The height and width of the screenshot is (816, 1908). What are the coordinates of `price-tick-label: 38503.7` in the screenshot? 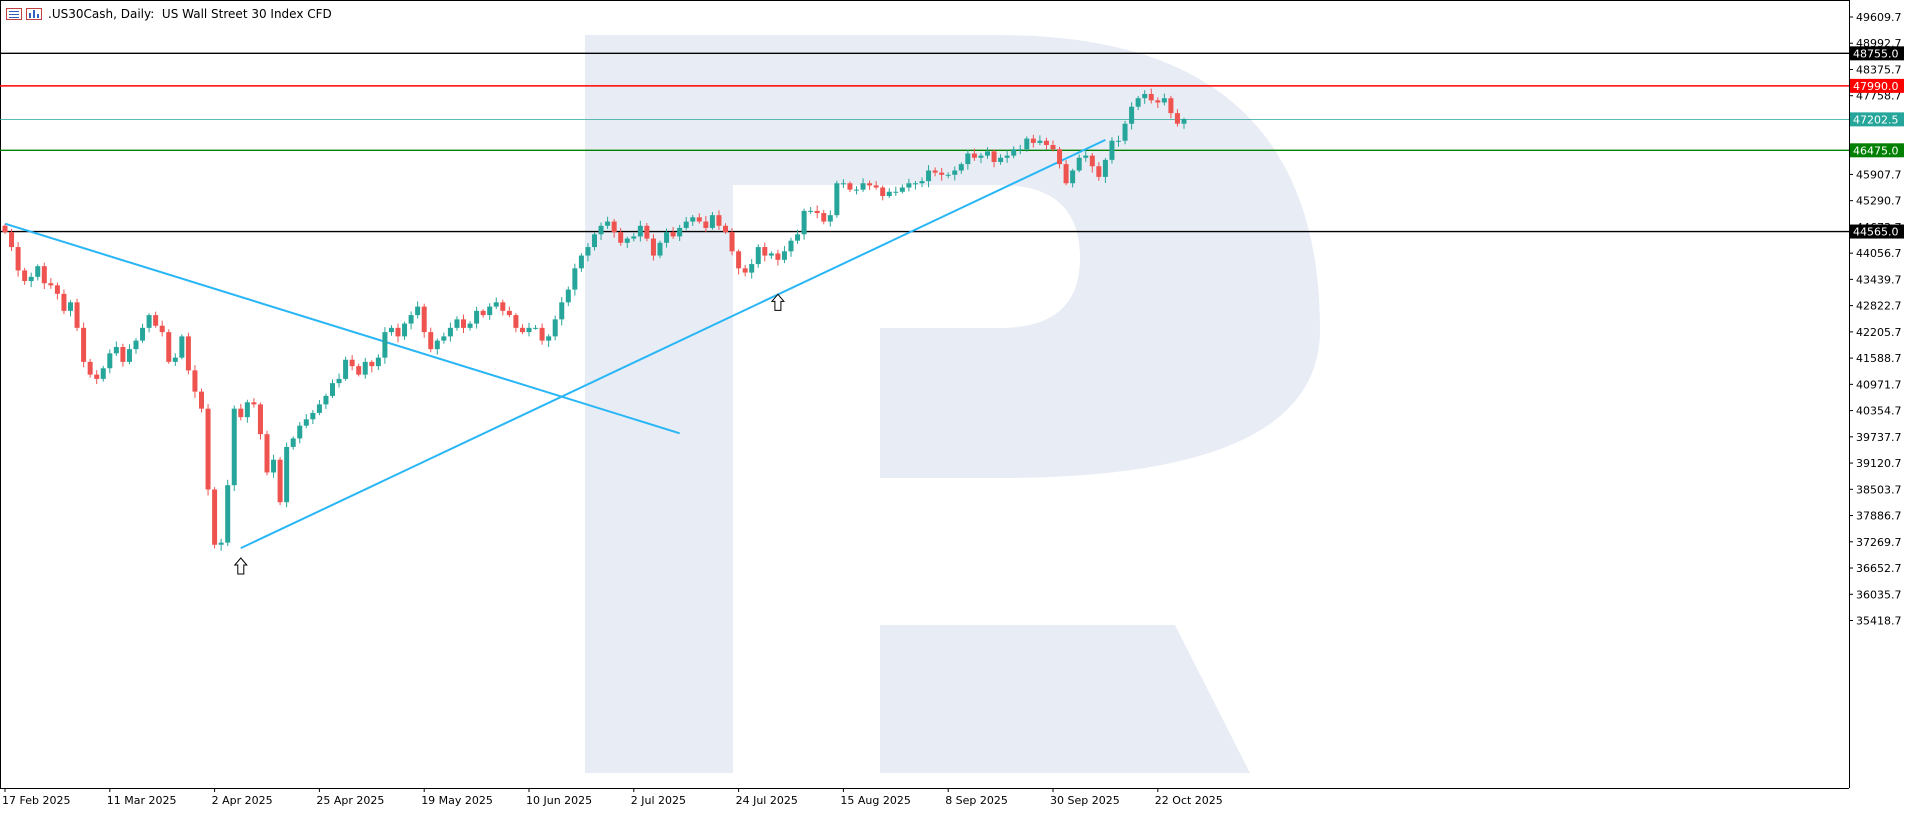 It's located at (1879, 489).